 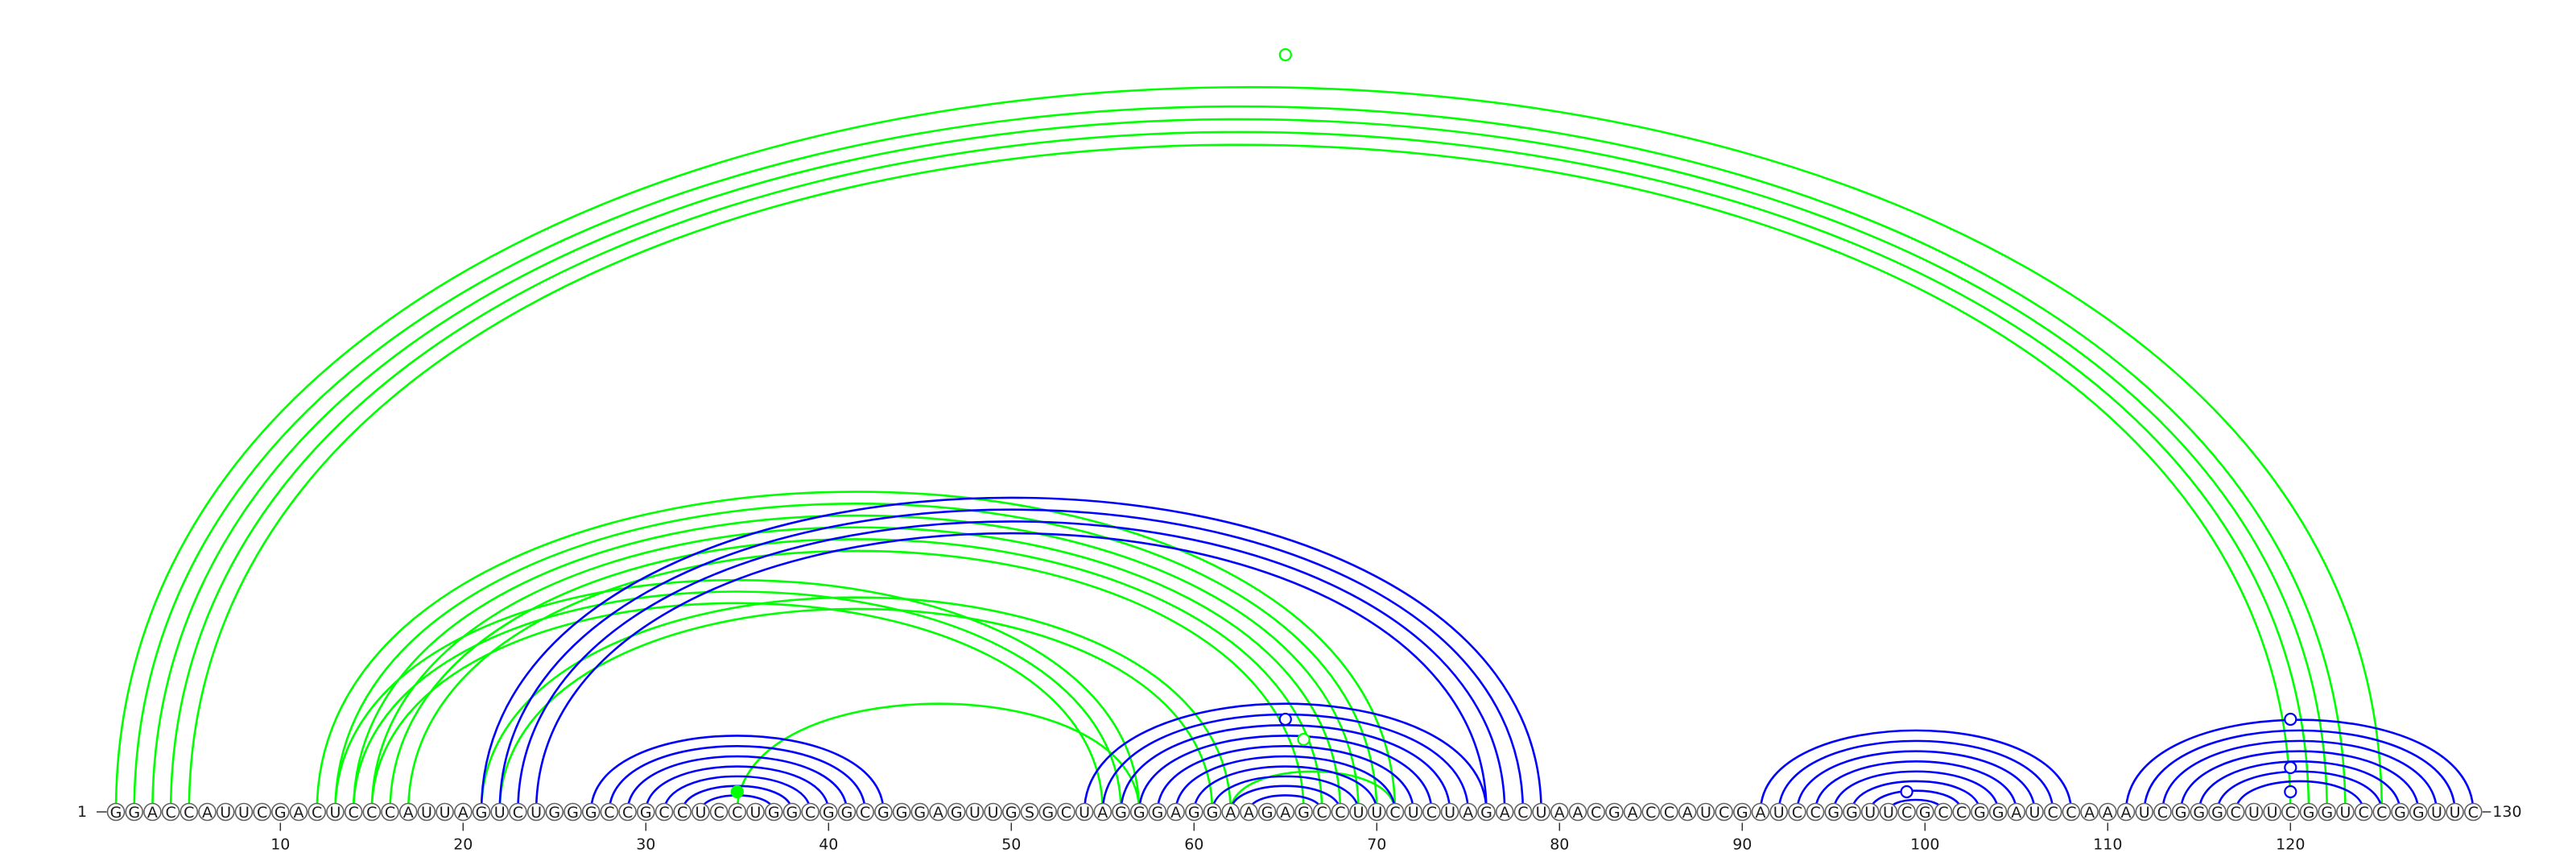 What do you see at coordinates (645, 845) in the screenshot?
I see `axis-tick-label: 30` at bounding box center [645, 845].